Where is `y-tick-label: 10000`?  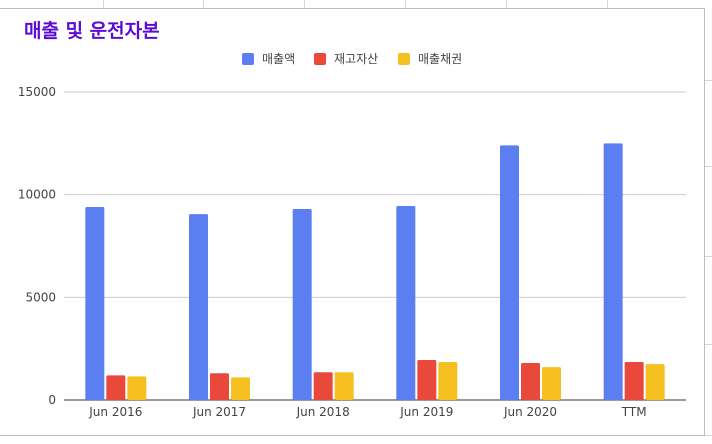 y-tick-label: 10000 is located at coordinates (37, 195).